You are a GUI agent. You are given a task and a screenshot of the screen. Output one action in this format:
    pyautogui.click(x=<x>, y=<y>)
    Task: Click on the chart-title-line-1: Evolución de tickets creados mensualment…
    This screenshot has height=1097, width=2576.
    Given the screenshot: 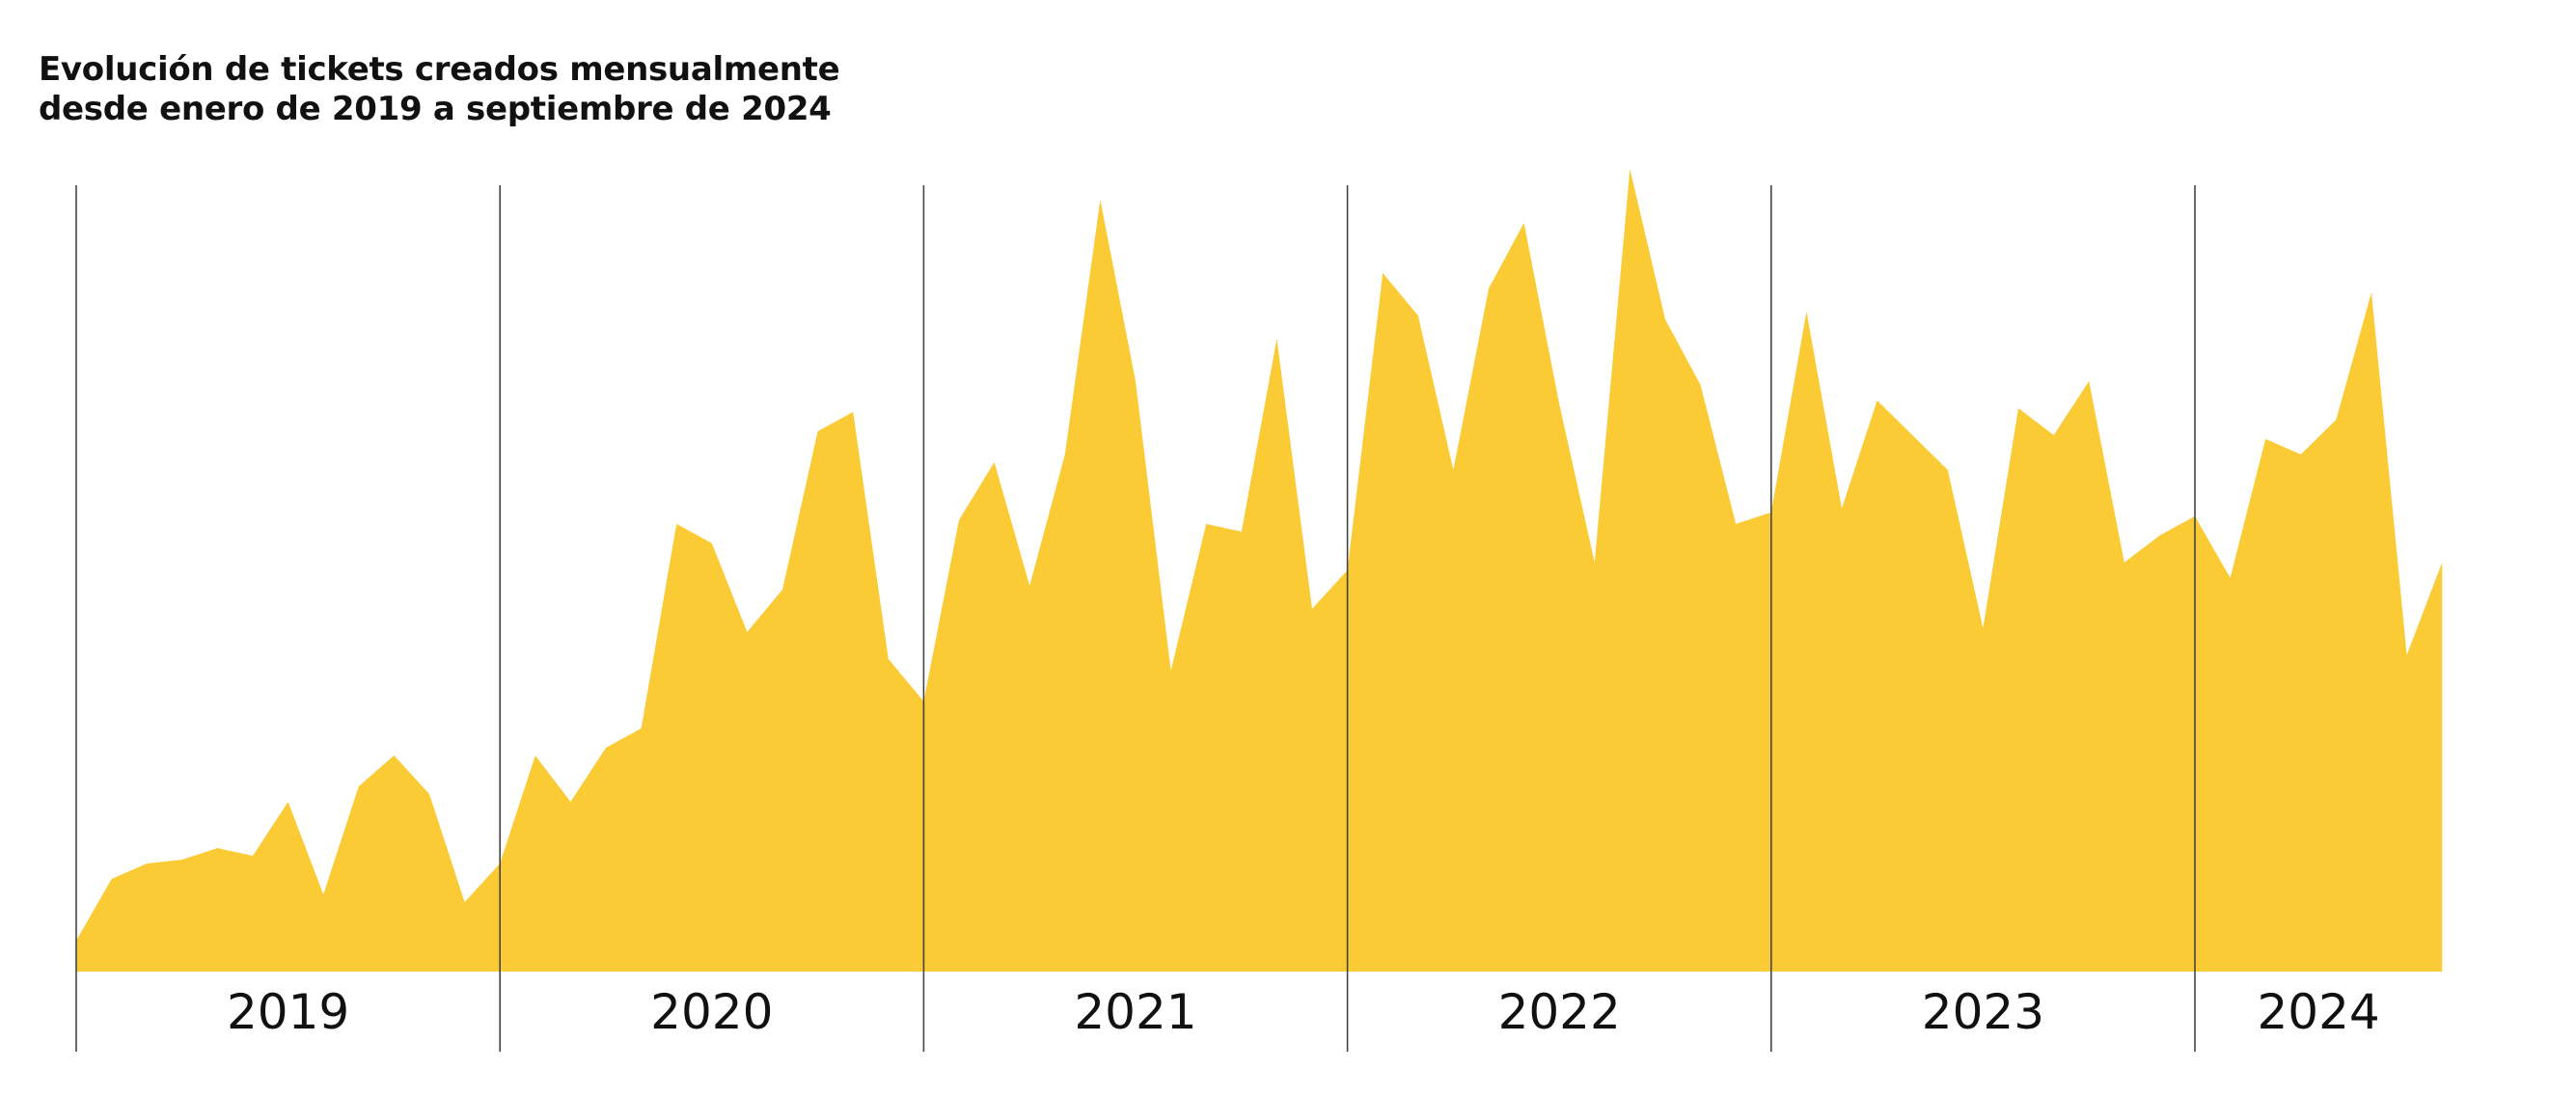 What is the action you would take?
    pyautogui.click(x=440, y=69)
    